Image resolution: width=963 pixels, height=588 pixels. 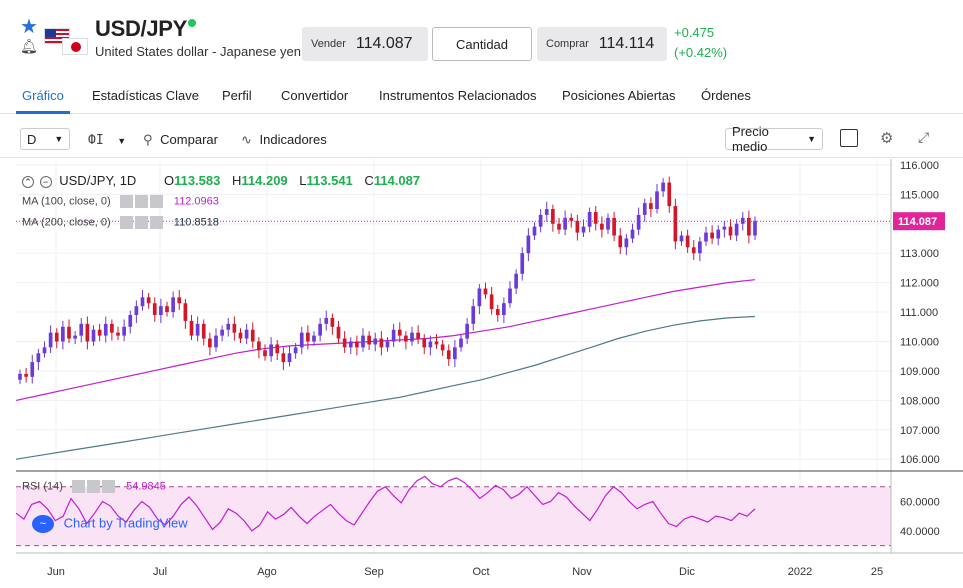 What do you see at coordinates (43, 524) in the screenshot?
I see `tradingview-logo-icon: ~` at bounding box center [43, 524].